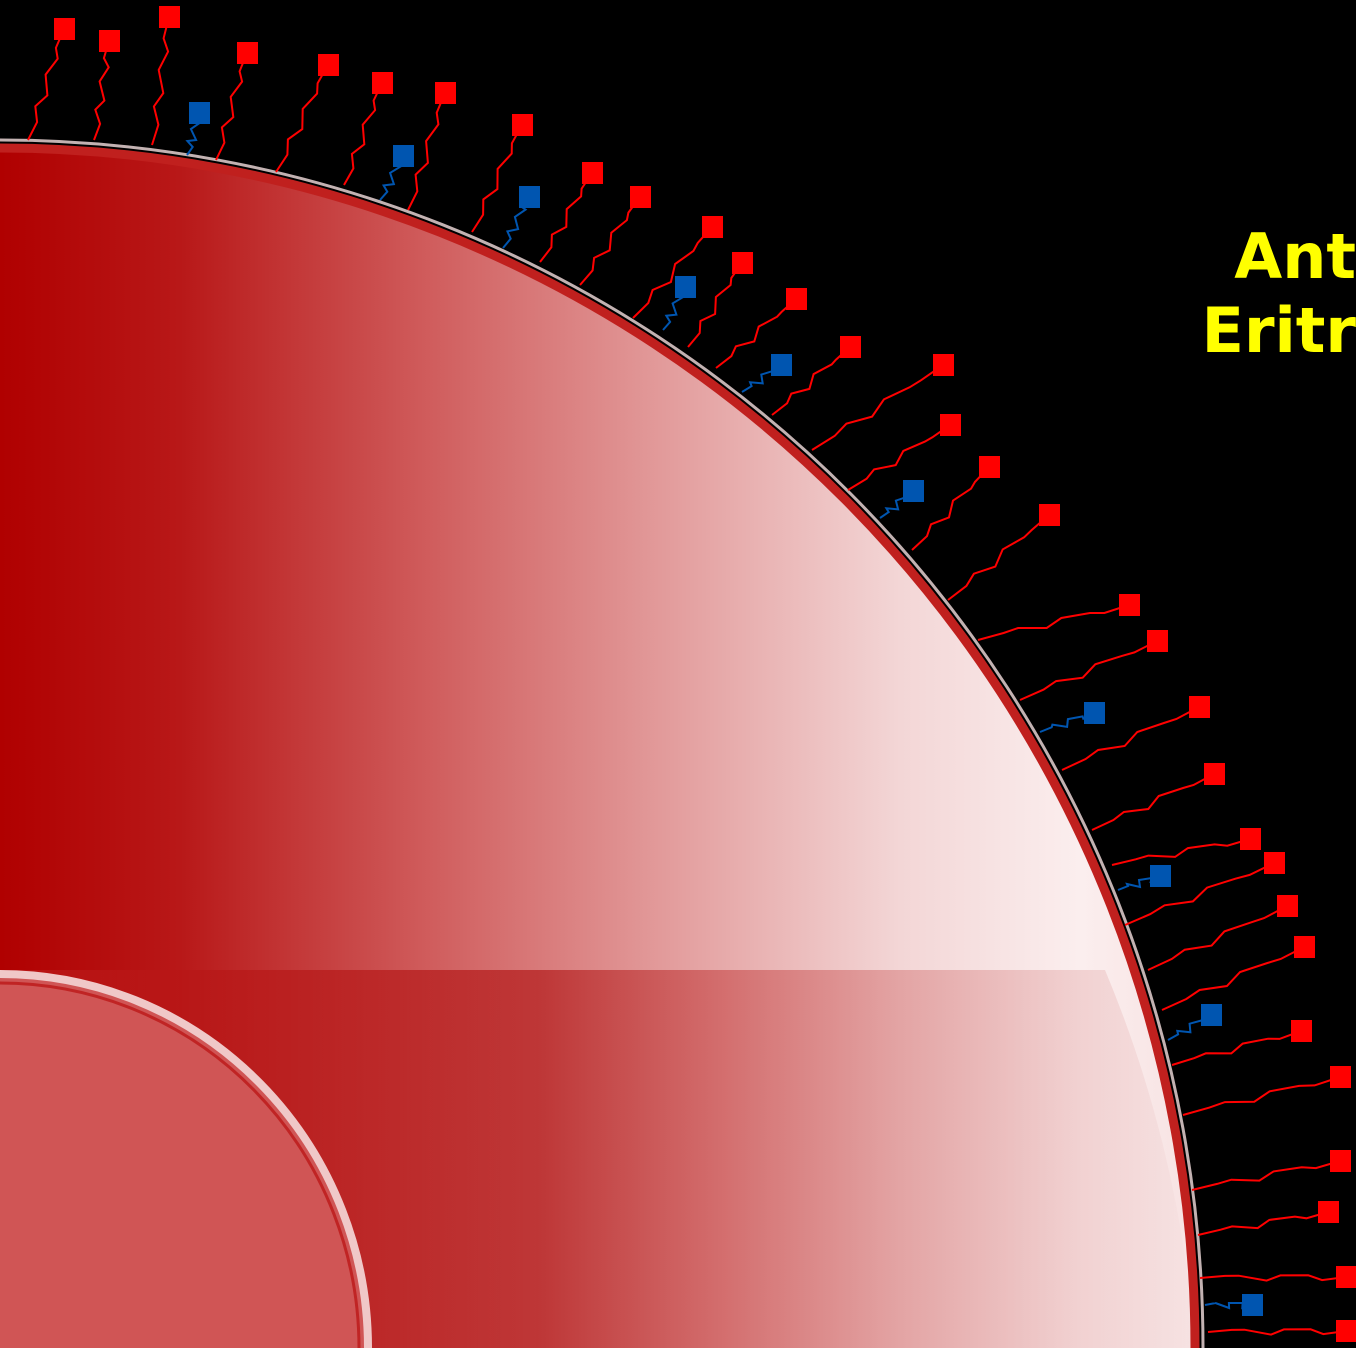  I want to click on blue-antigen-stalk, so click(1067, 722).